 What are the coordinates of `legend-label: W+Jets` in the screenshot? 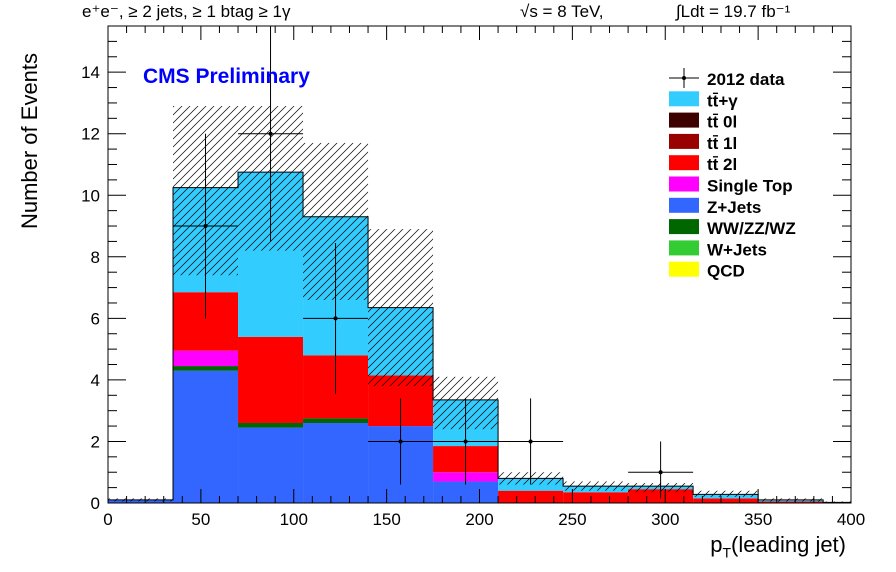 It's located at (737, 249).